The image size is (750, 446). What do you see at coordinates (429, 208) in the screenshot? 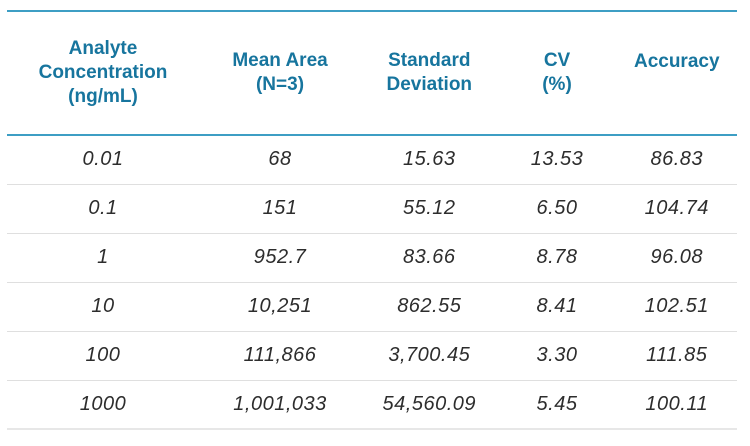
I see `table-cell: 55.12` at bounding box center [429, 208].